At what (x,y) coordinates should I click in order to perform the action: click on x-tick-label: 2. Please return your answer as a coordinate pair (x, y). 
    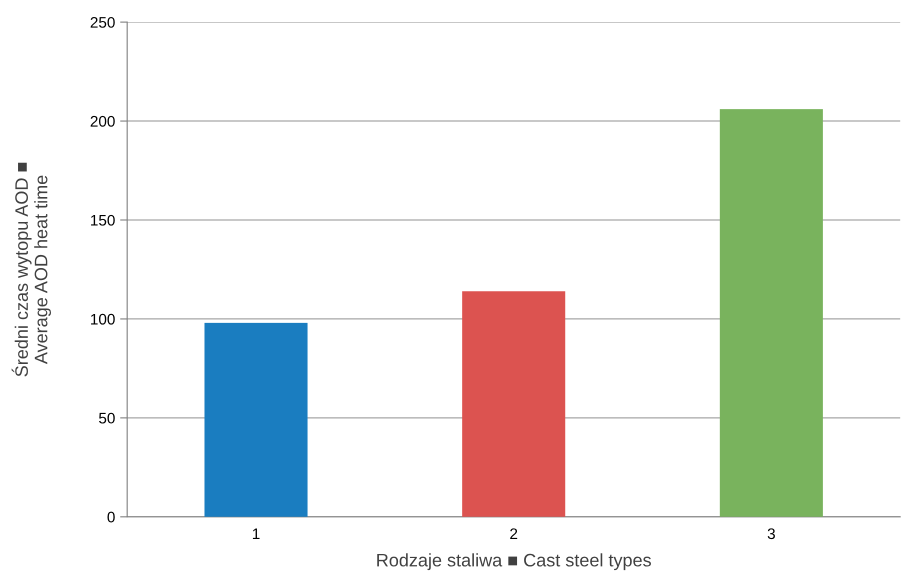
    Looking at the image, I should click on (514, 533).